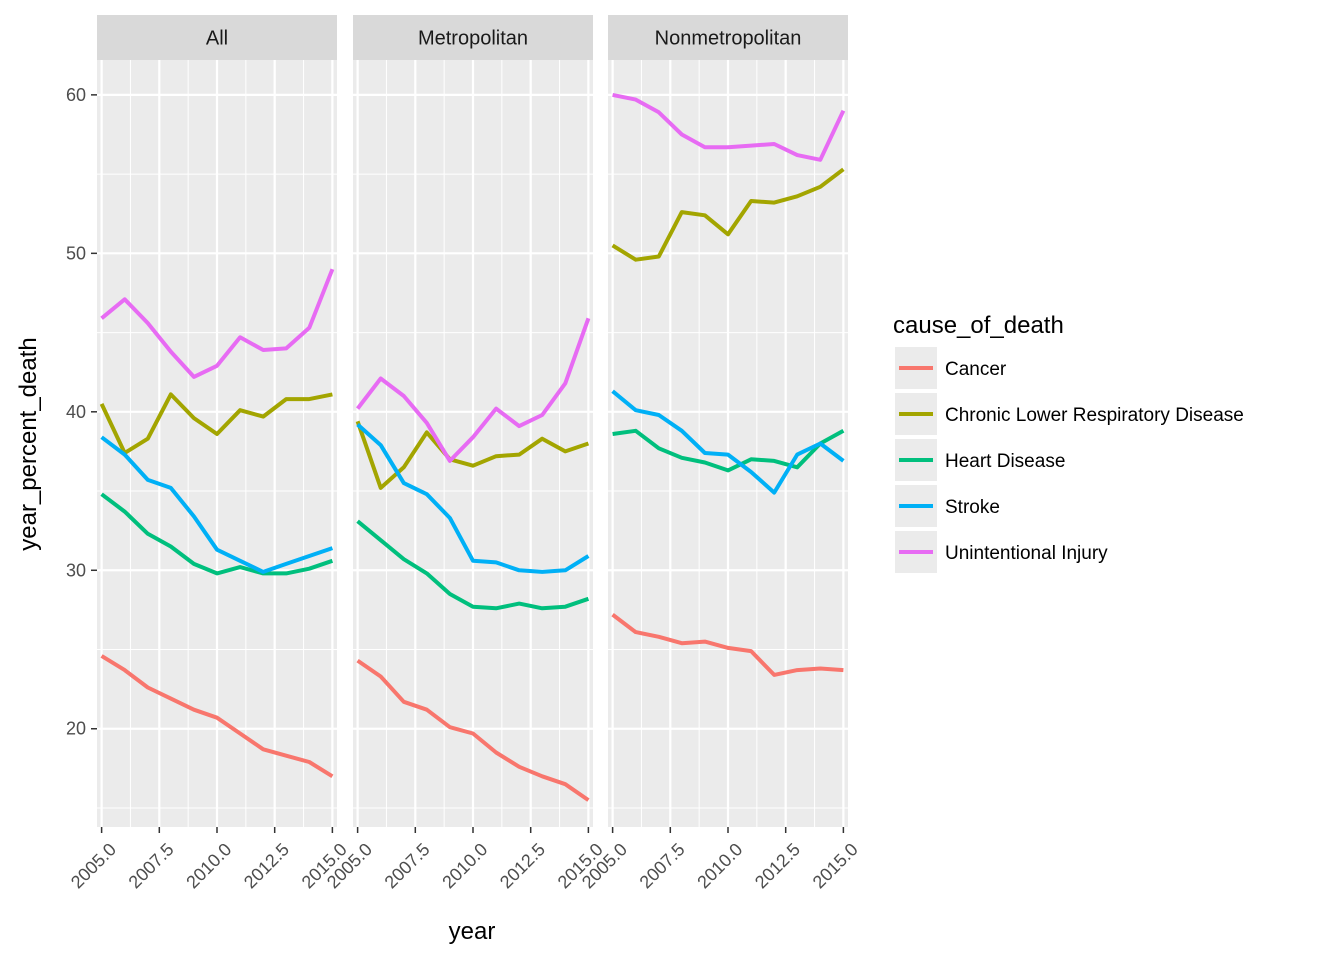  I want to click on x-axis-title: year, so click(472, 931).